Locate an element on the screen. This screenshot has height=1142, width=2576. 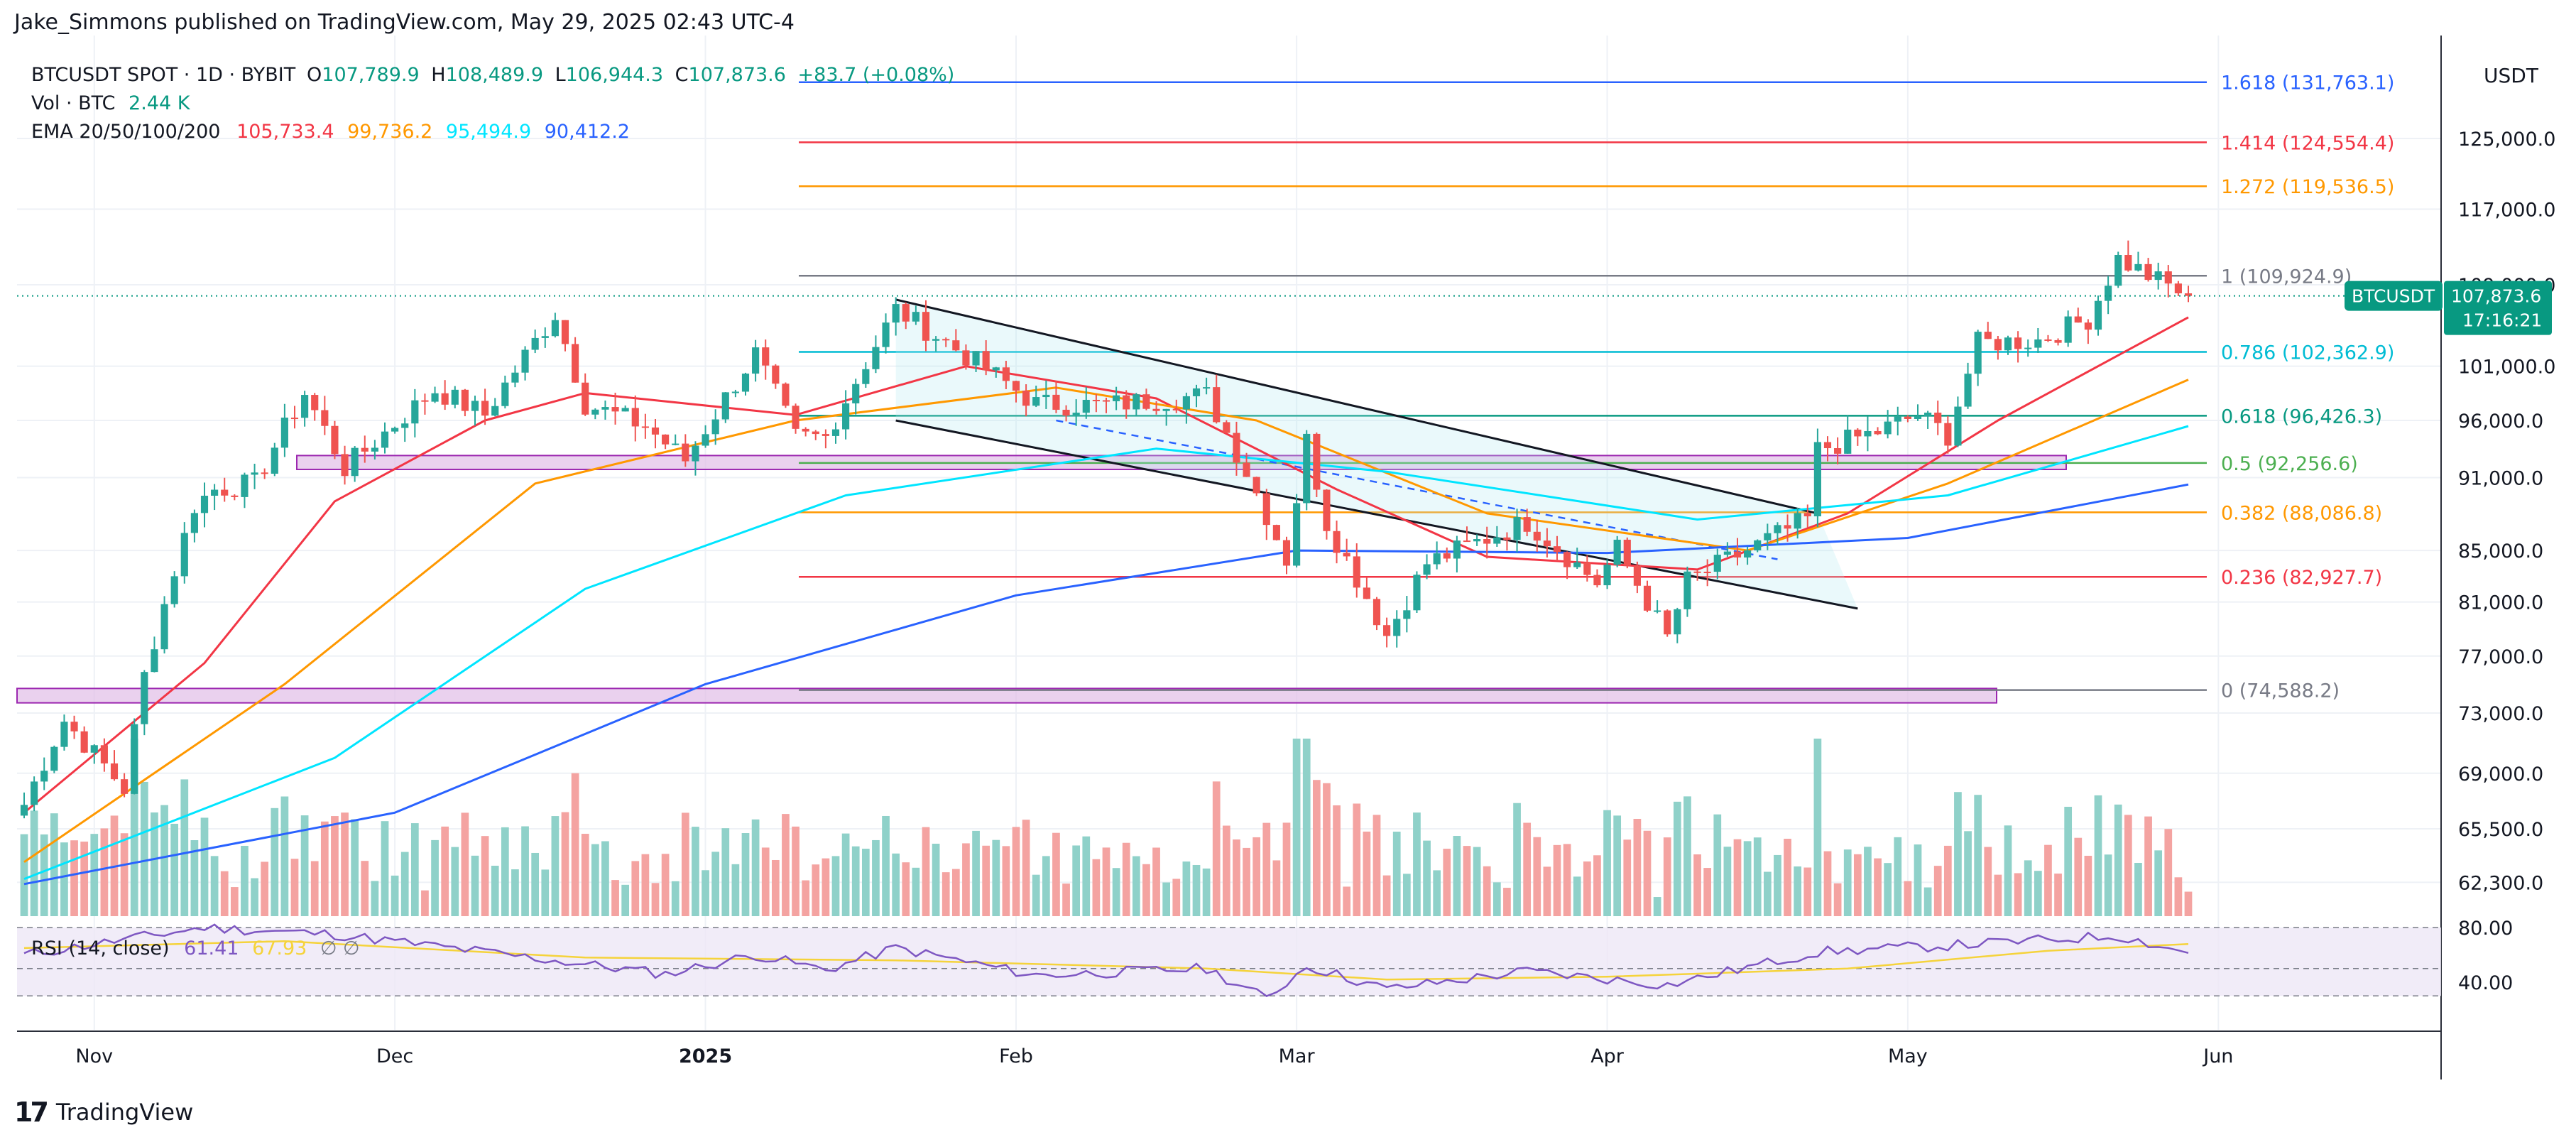
currency-label: USDT is located at coordinates (2511, 75).